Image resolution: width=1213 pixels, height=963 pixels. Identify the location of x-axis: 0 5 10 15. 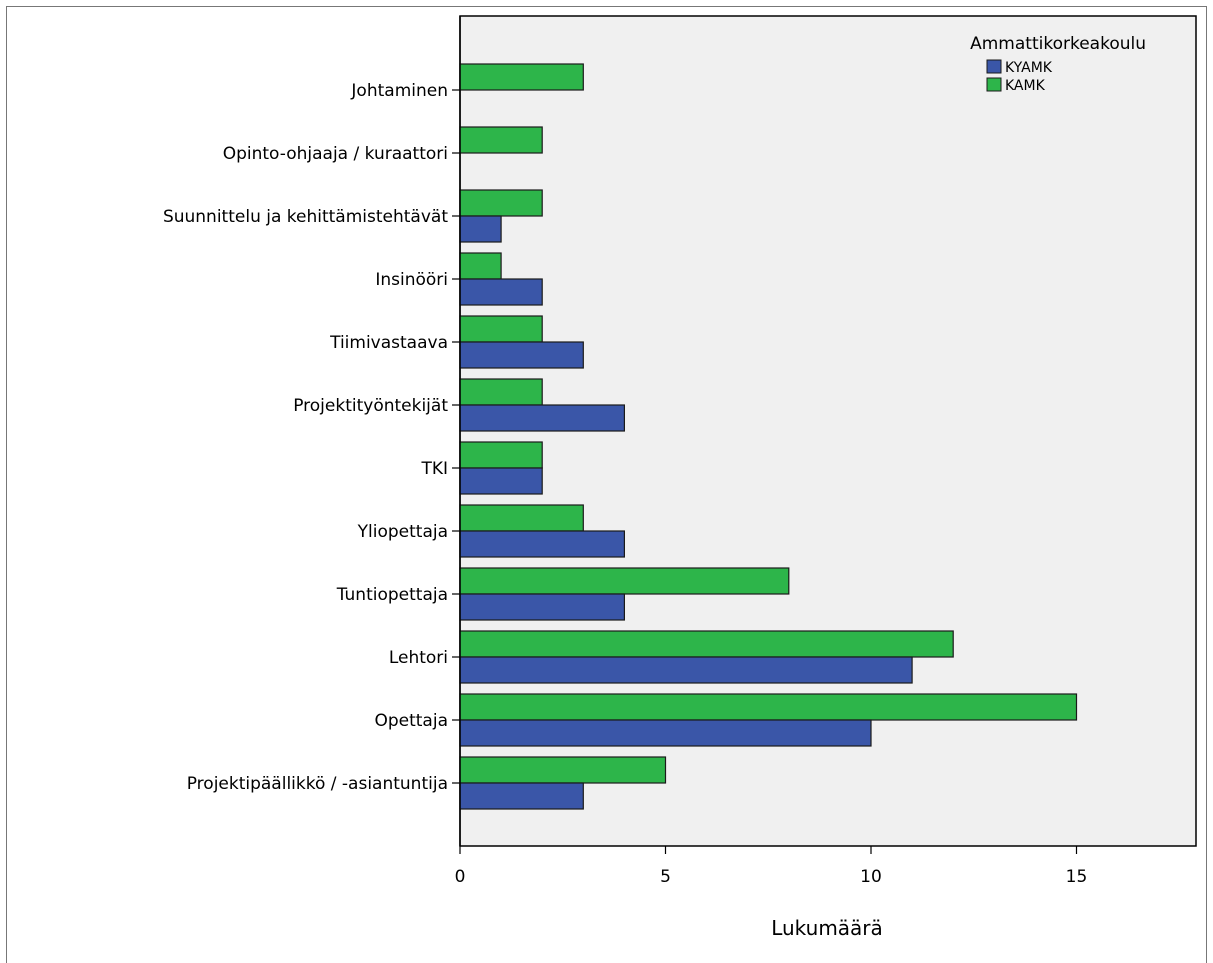
(771, 866).